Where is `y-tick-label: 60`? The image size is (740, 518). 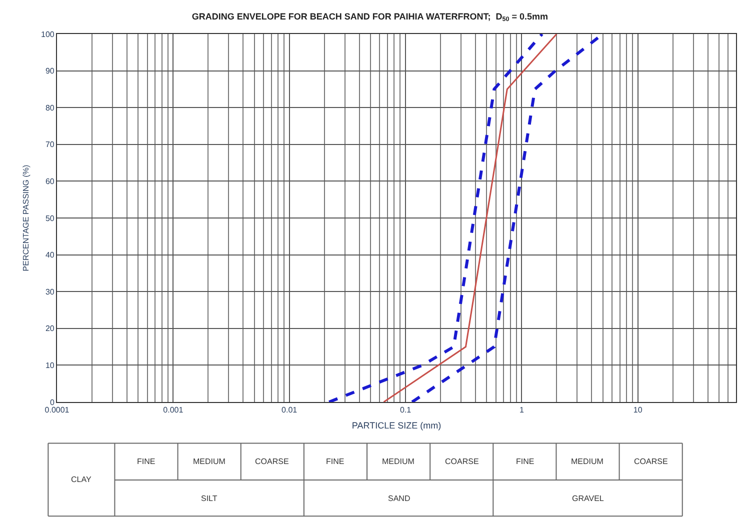 y-tick-label: 60 is located at coordinates (50, 181).